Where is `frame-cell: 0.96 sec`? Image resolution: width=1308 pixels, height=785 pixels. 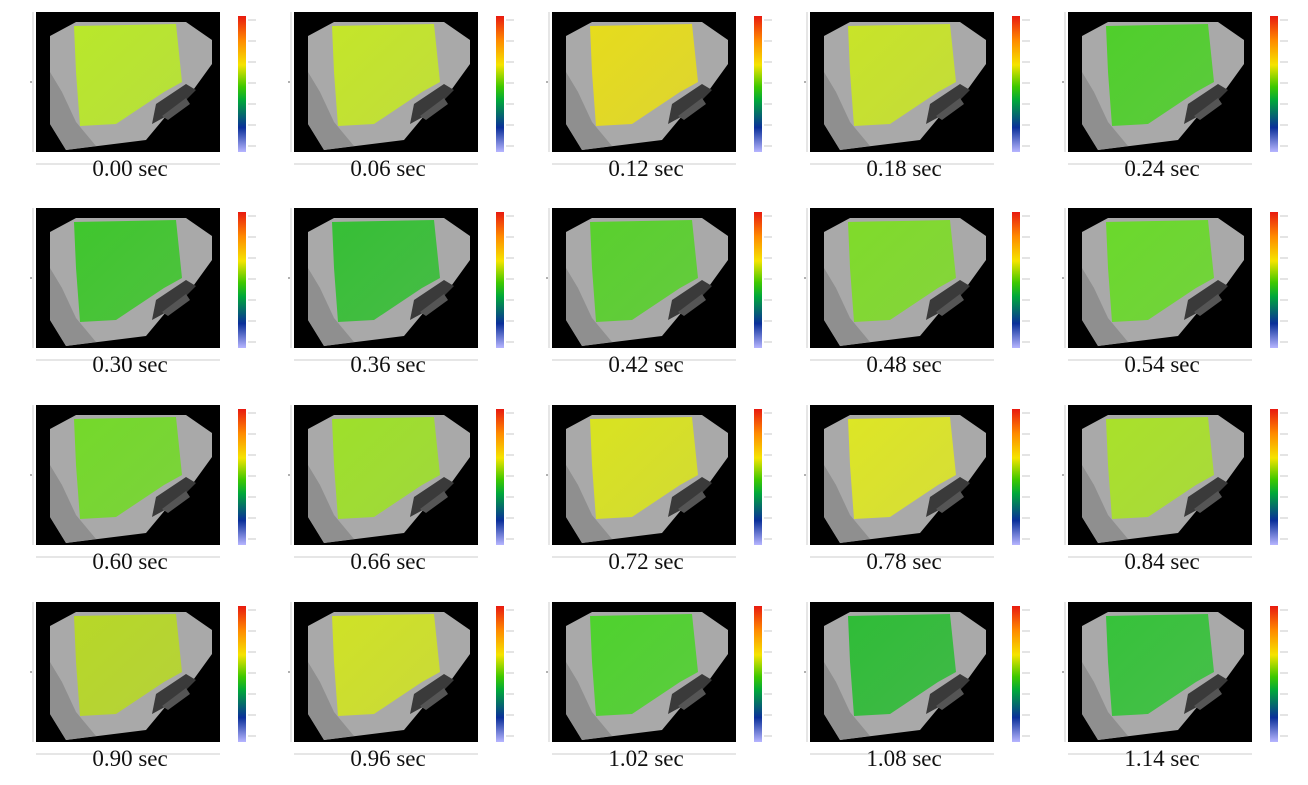 frame-cell: 0.96 sec is located at coordinates (387, 686).